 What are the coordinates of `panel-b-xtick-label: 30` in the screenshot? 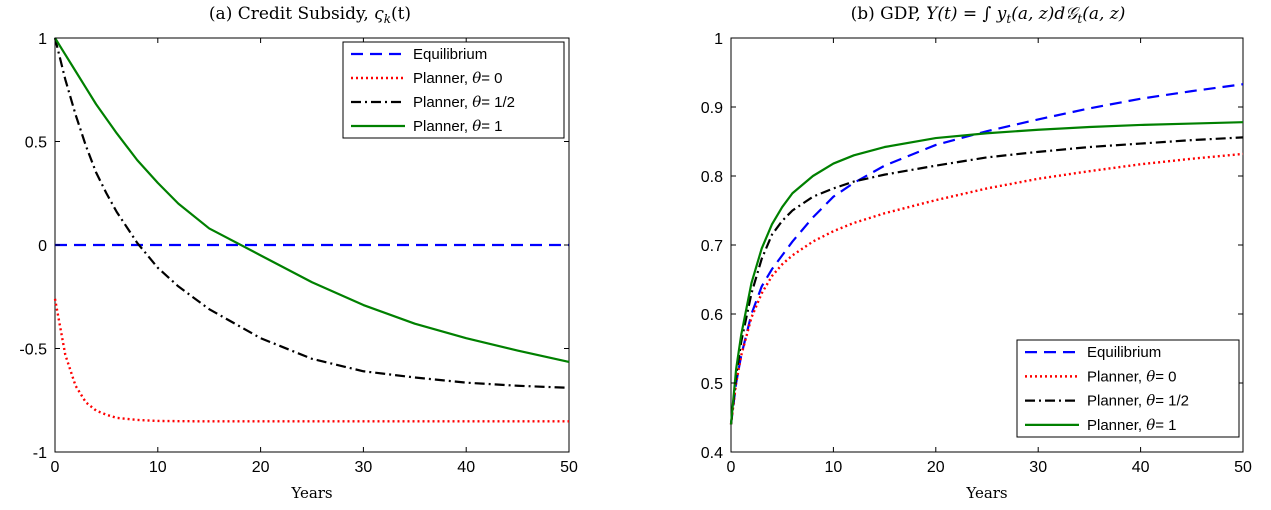 It's located at (1038, 467).